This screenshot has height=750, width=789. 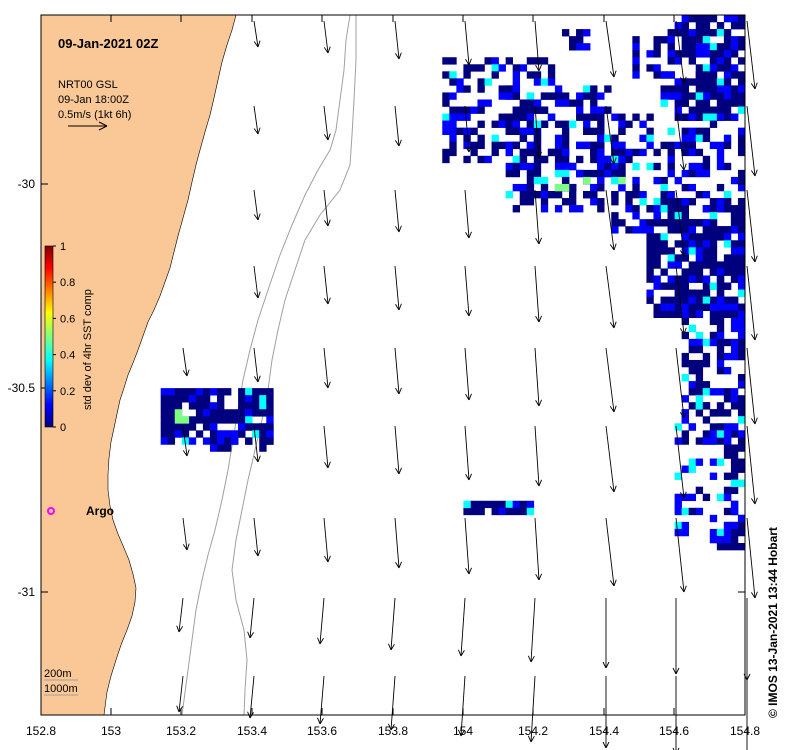 What do you see at coordinates (252, 731) in the screenshot?
I see `x-tick-label: 153.4` at bounding box center [252, 731].